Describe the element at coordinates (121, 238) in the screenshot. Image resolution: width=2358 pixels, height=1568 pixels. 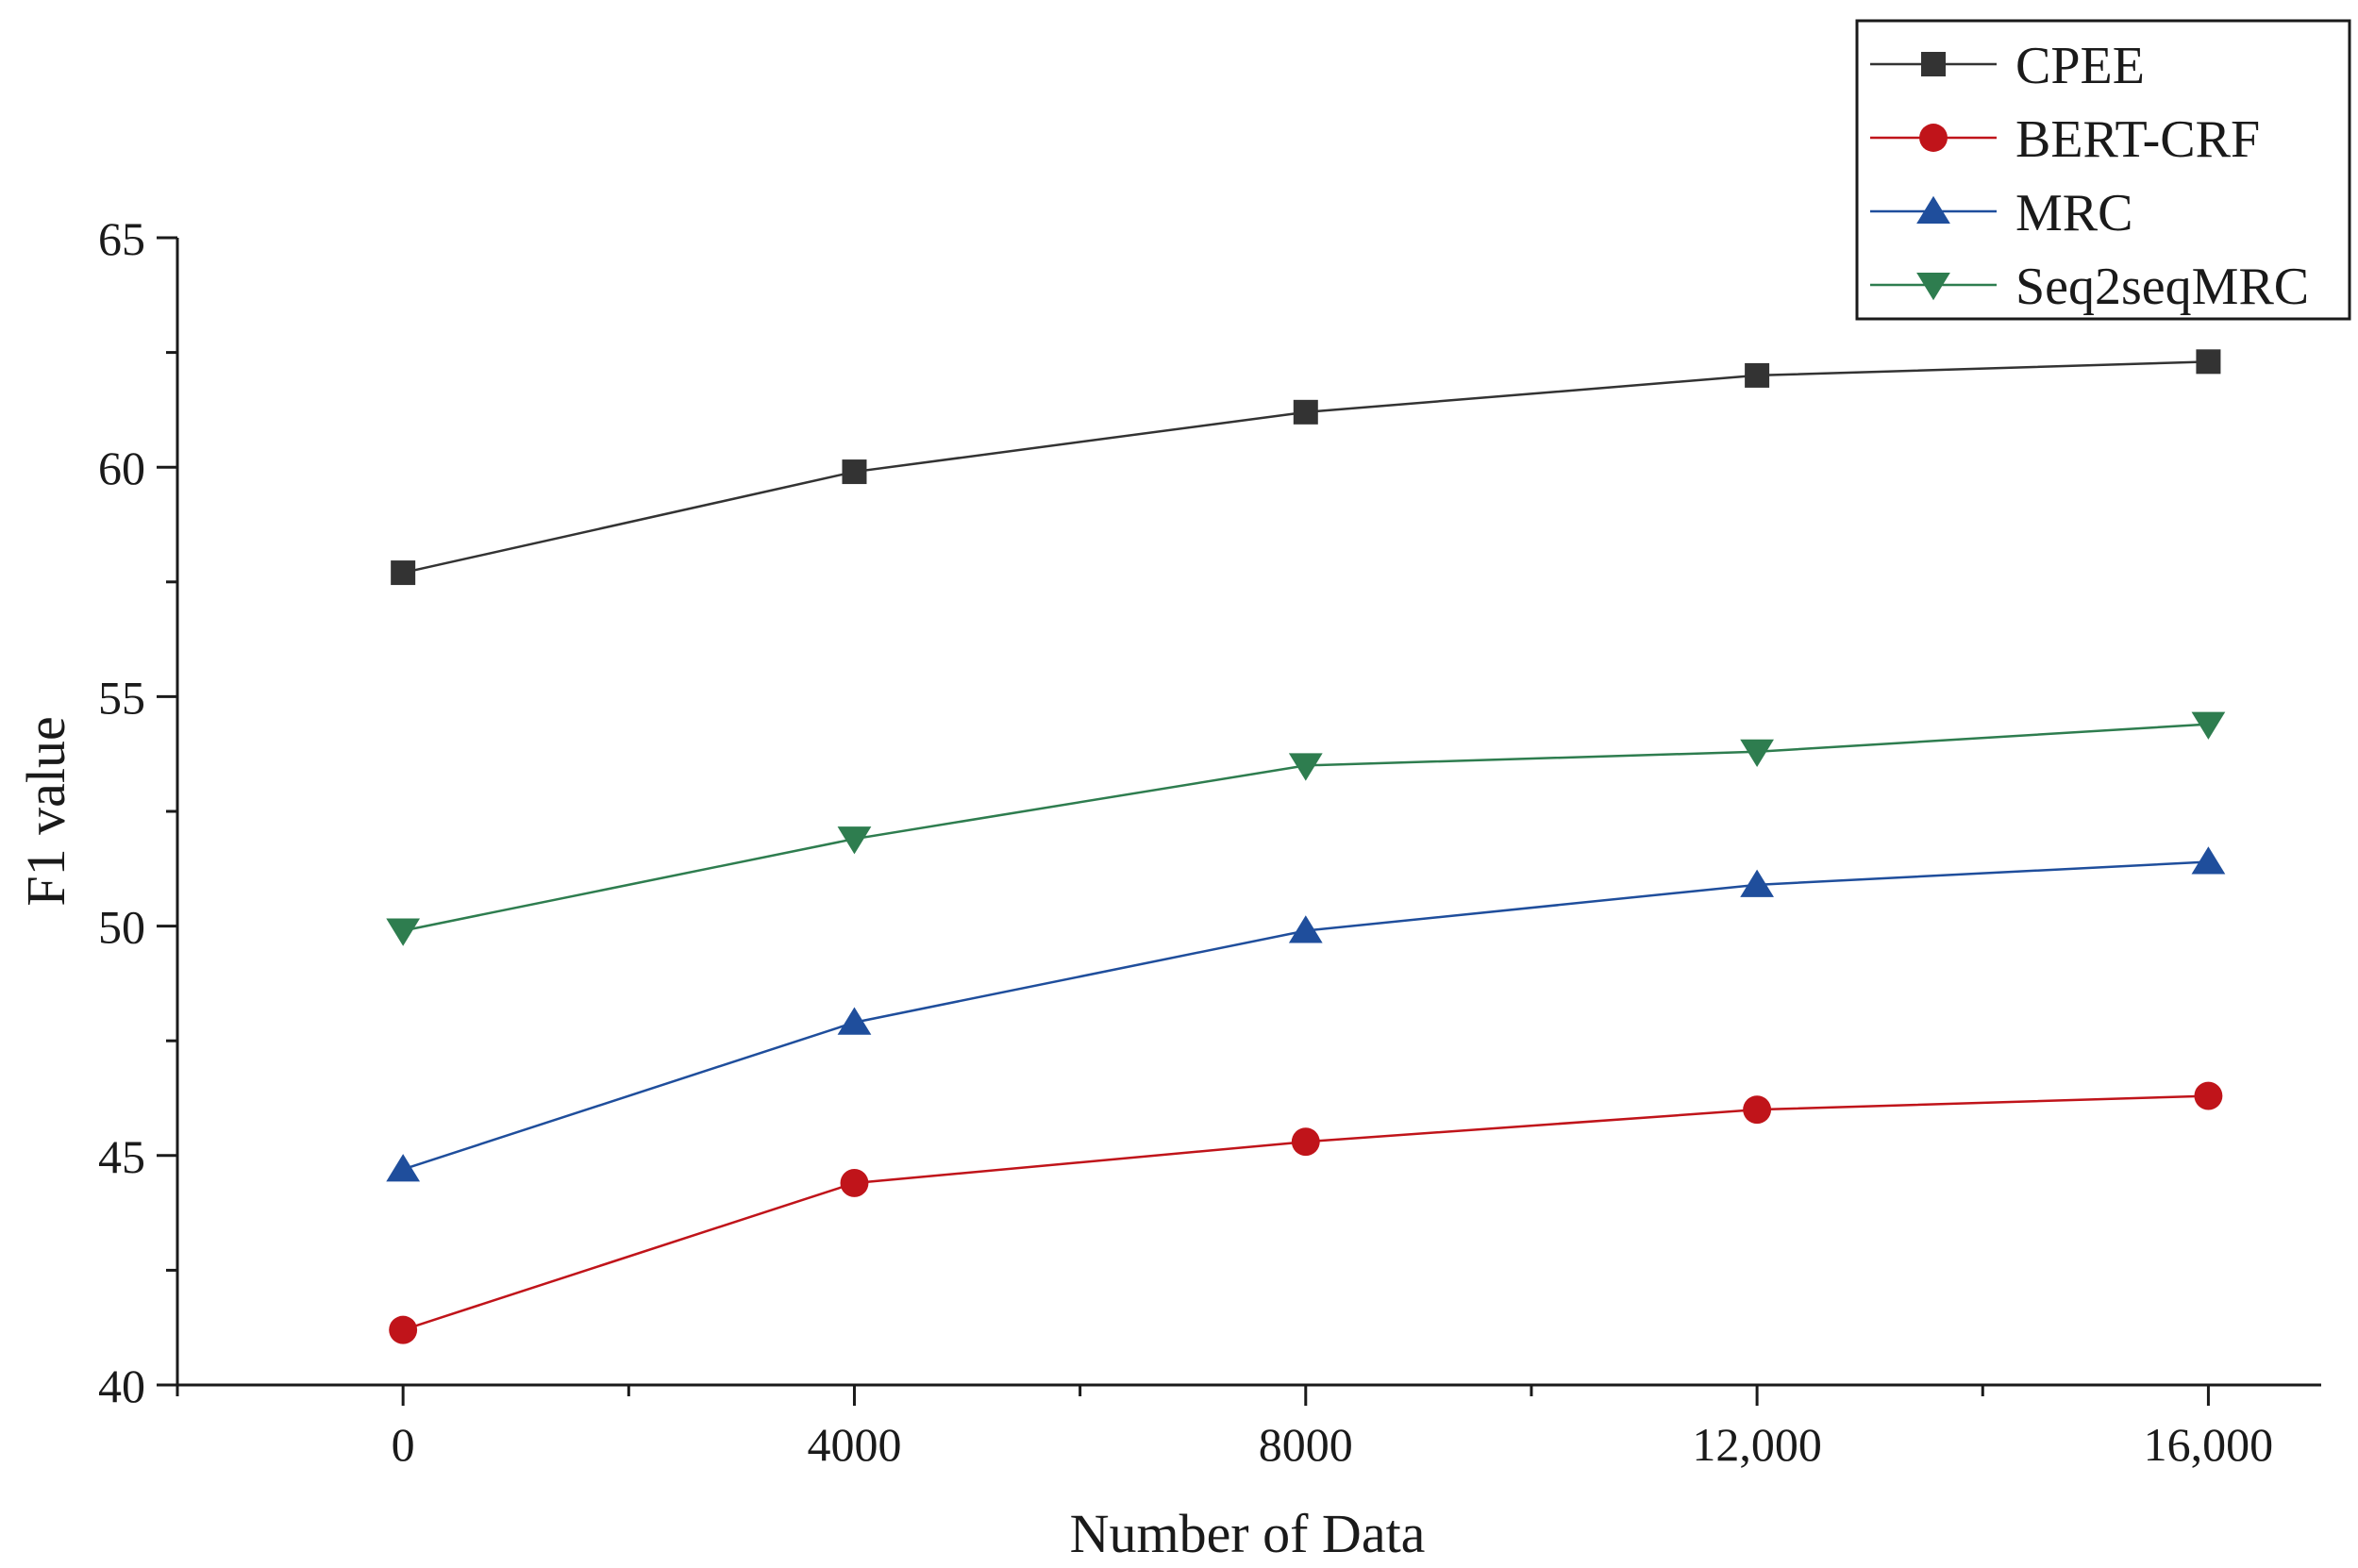
I see `y-tick-label: 65` at that location.